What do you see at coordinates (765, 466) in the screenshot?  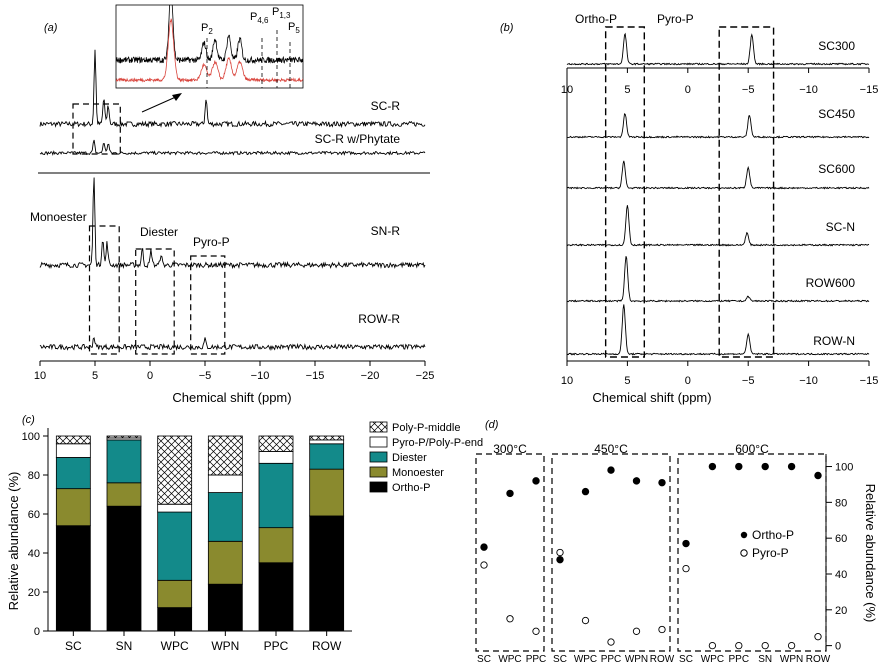 I see `point-ortho-600-c-sn` at bounding box center [765, 466].